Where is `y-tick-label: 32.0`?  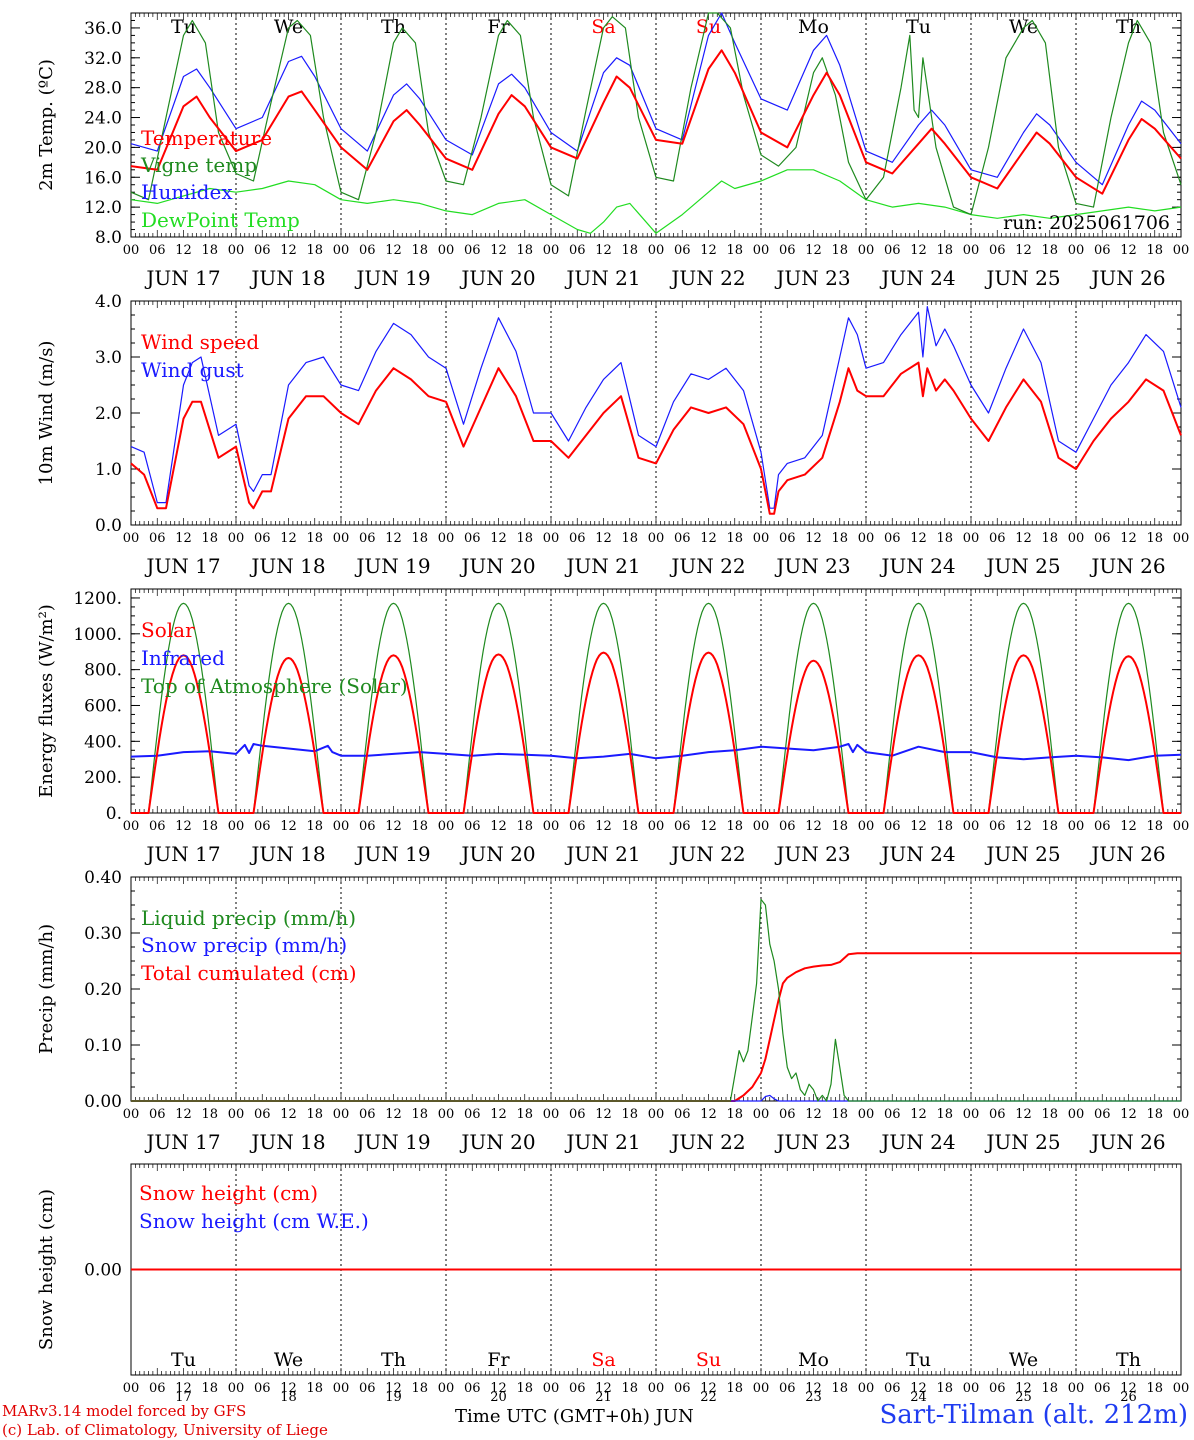 y-tick-label: 32.0 is located at coordinates (103, 59).